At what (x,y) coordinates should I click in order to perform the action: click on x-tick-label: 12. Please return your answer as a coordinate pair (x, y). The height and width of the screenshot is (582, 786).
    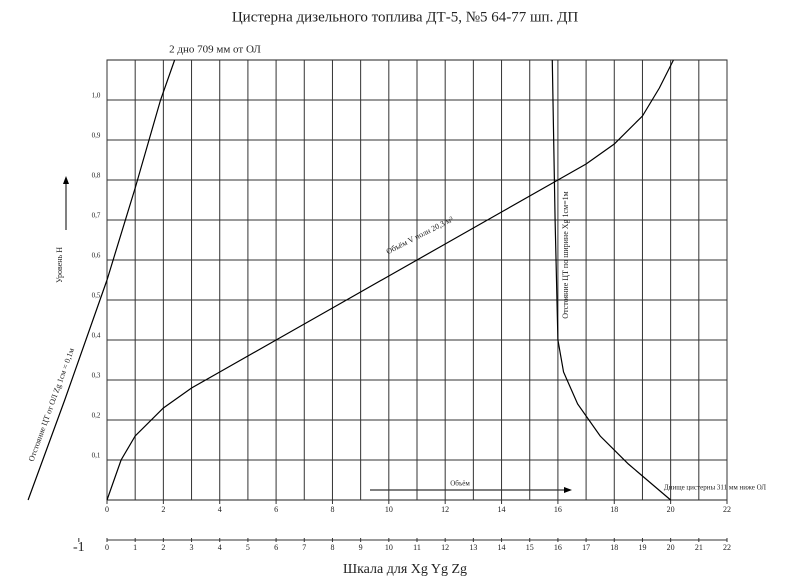
    Looking at the image, I should click on (445, 509).